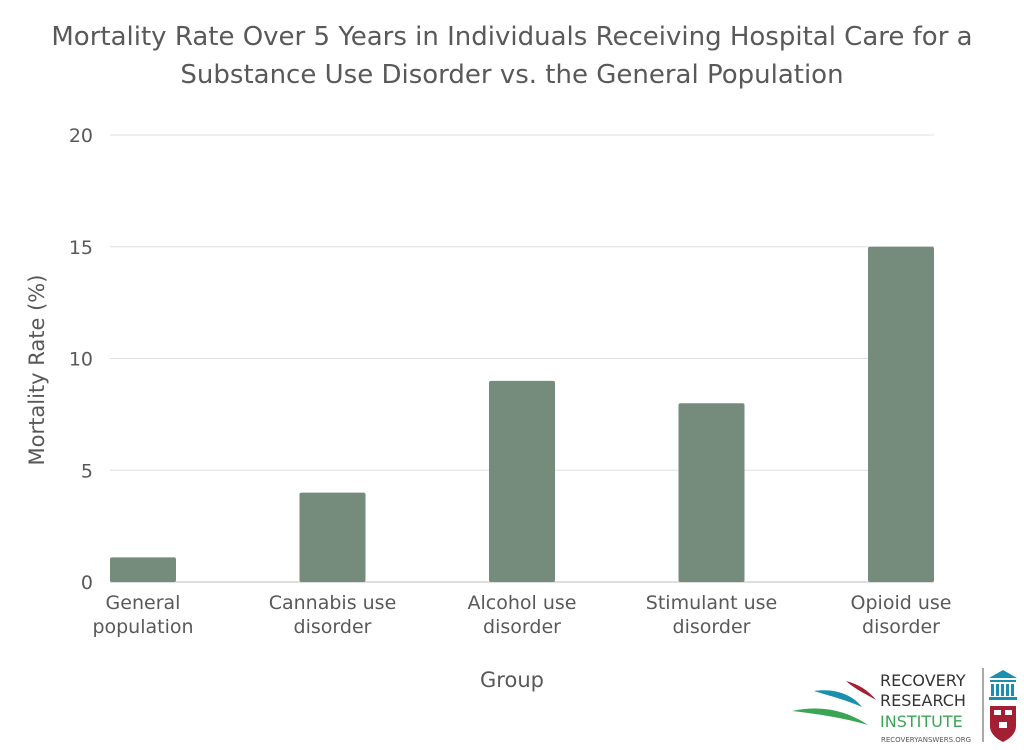  What do you see at coordinates (87, 583) in the screenshot?
I see `y-tick-label: 0` at bounding box center [87, 583].